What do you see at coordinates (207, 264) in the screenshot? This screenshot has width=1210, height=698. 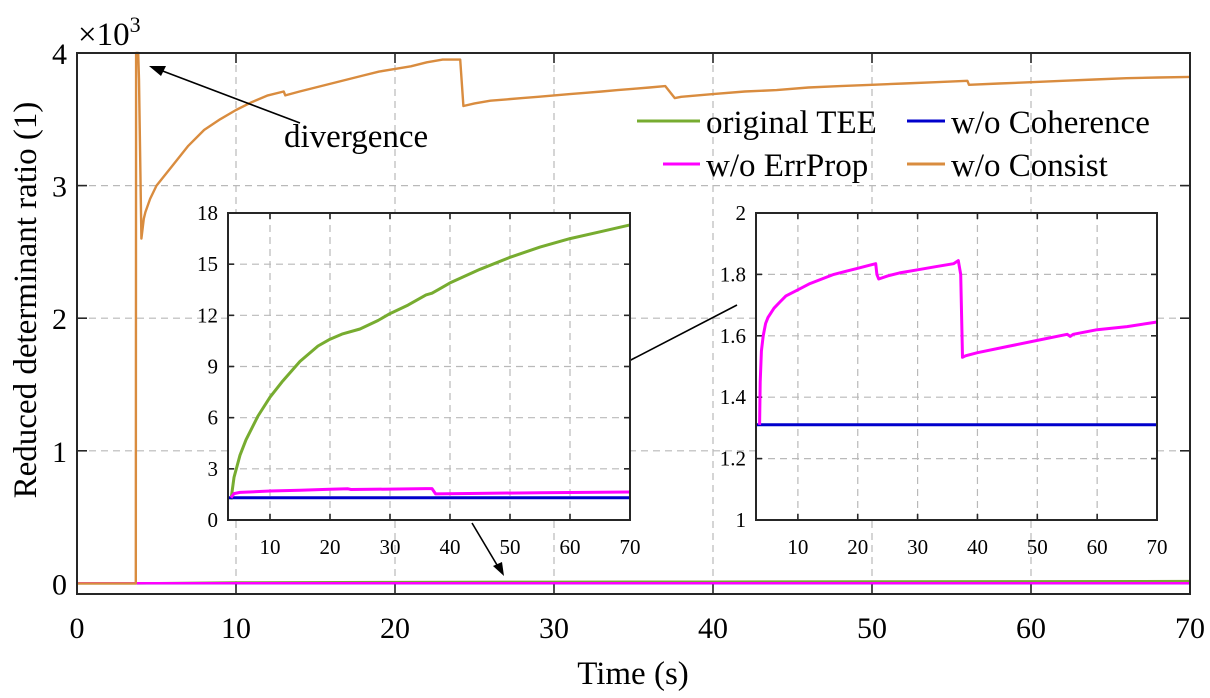 I see `ytick-label: 15` at bounding box center [207, 264].